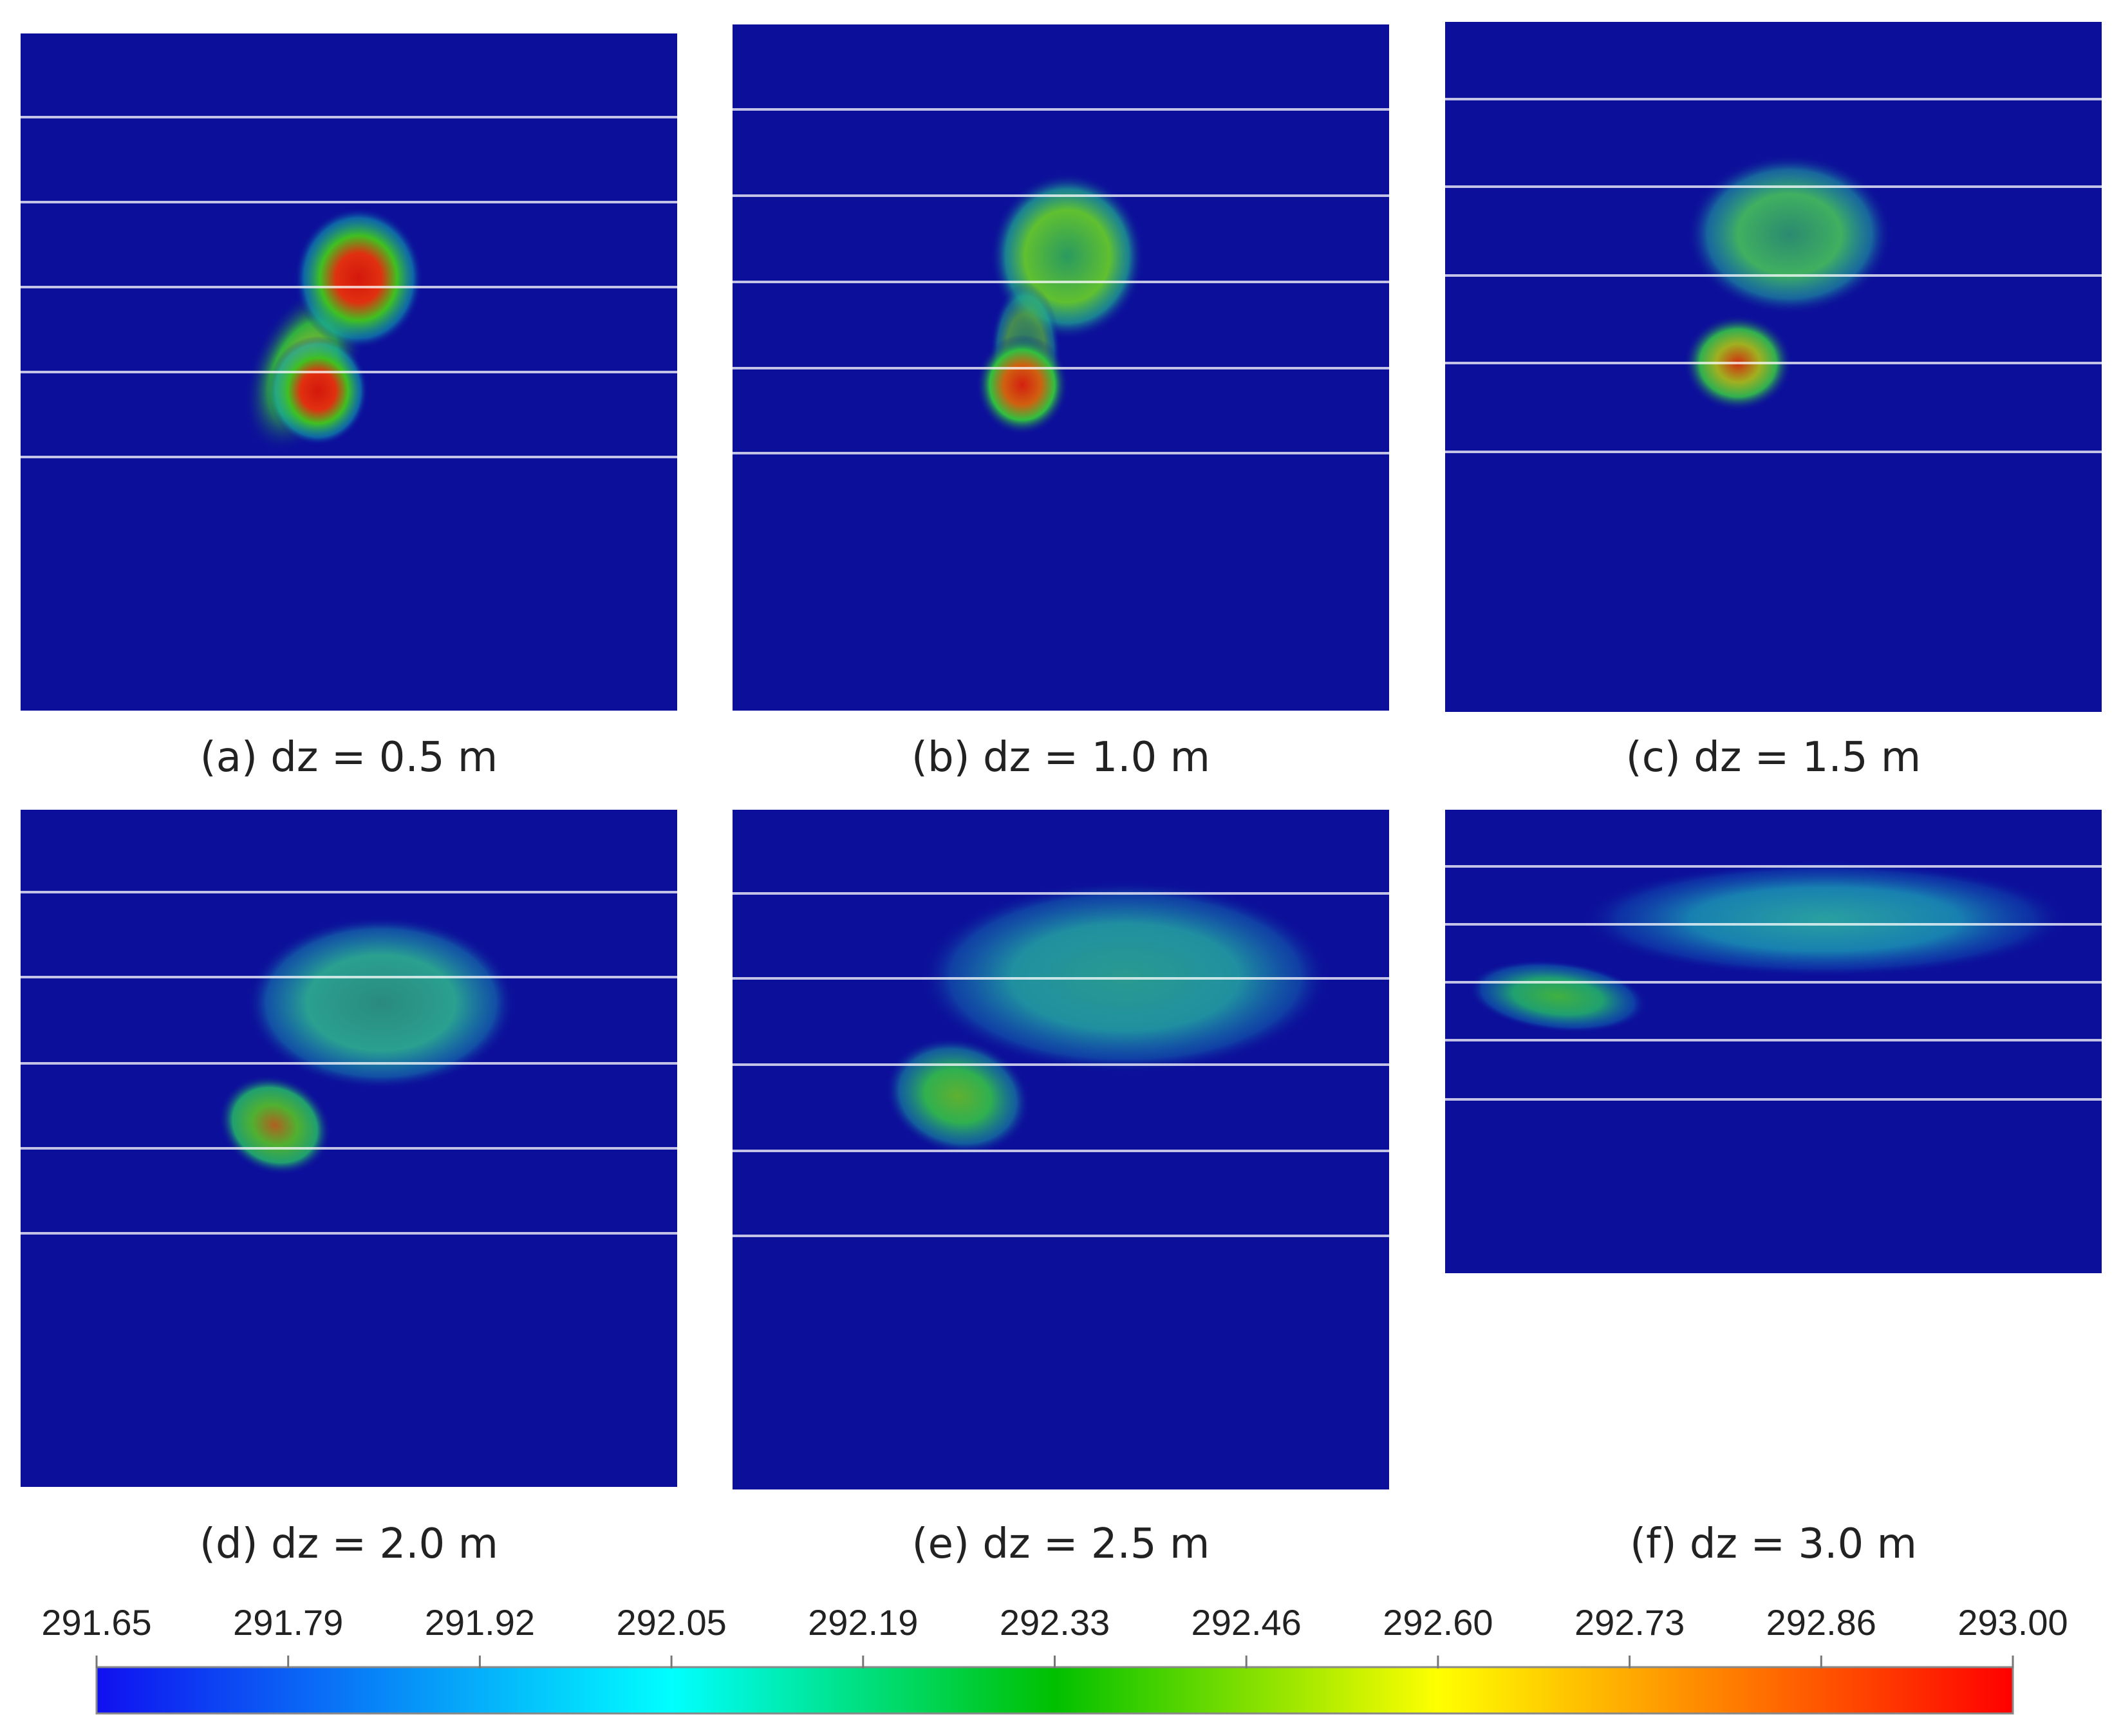 Image resolution: width=2121 pixels, height=1736 pixels. What do you see at coordinates (96, 1623) in the screenshot?
I see `colorbar-tick-label: 291.65` at bounding box center [96, 1623].